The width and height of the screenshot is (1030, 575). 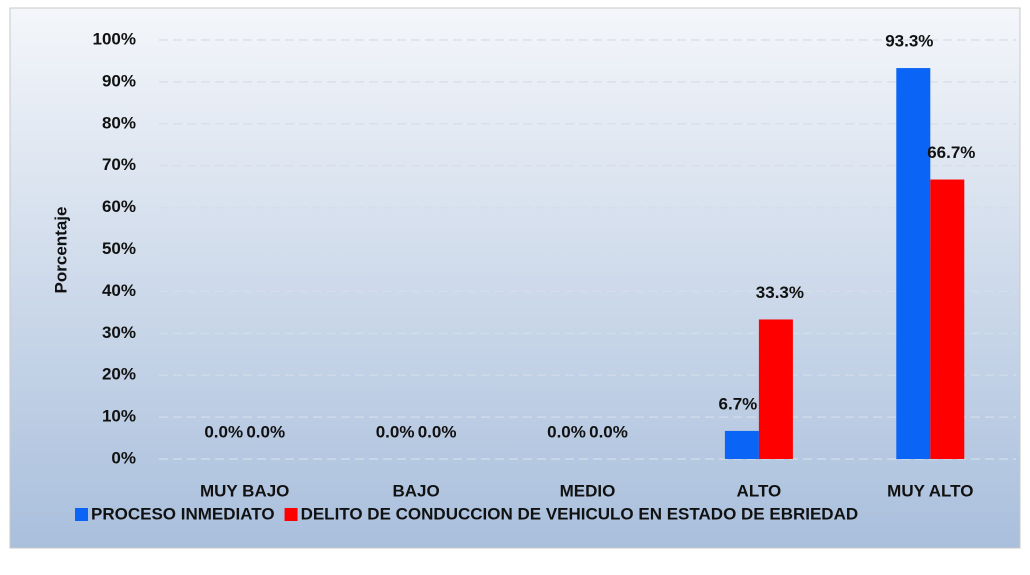 What do you see at coordinates (119, 206) in the screenshot?
I see `y-tick-label: 60%` at bounding box center [119, 206].